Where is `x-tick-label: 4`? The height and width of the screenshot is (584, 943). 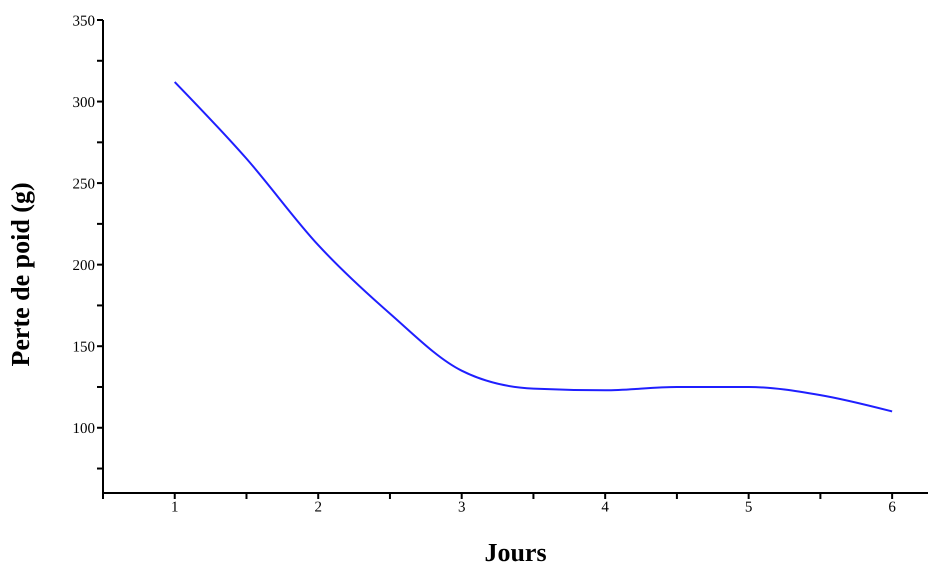
x-tick-label: 4 is located at coordinates (605, 508).